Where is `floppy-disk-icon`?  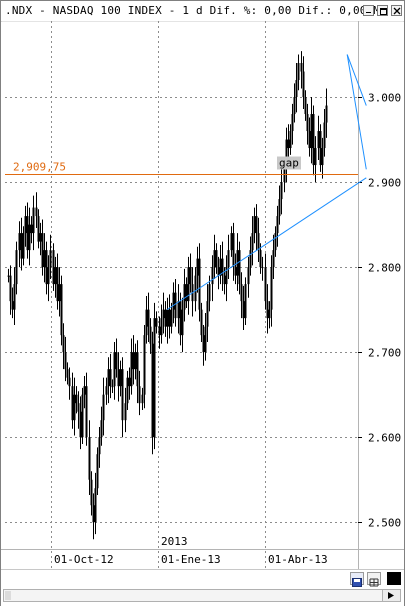 floppy-disk-icon is located at coordinates (357, 582).